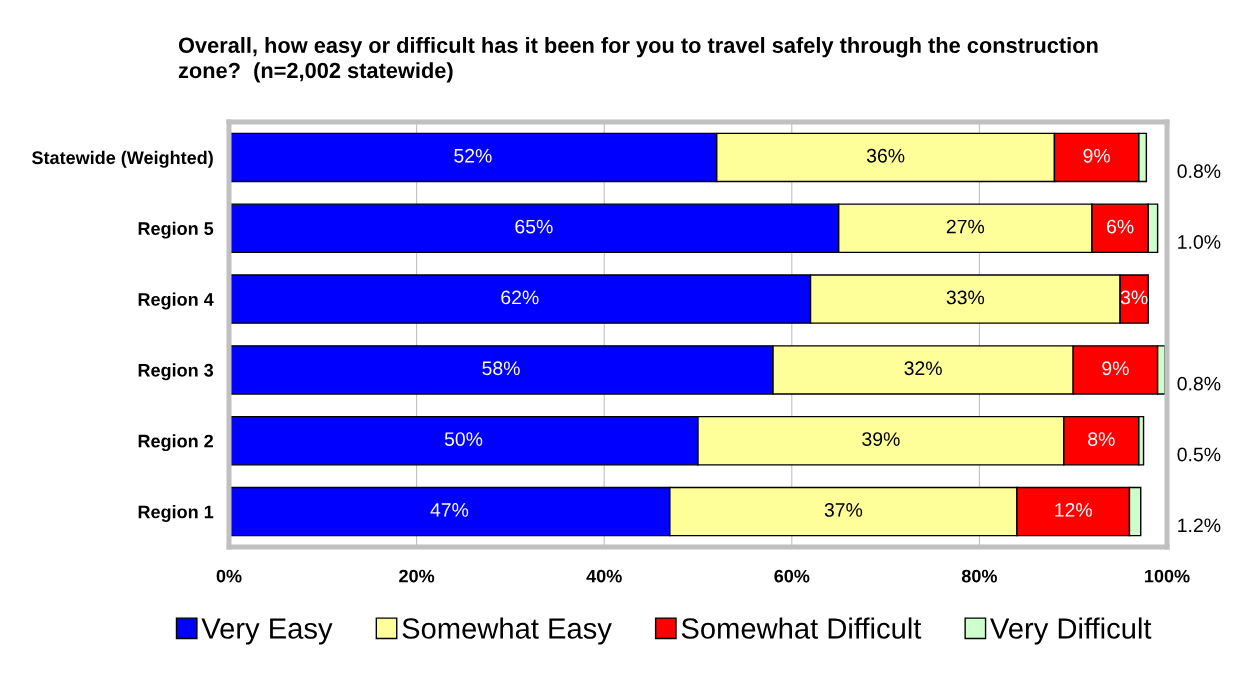 Image resolution: width=1233 pixels, height=679 pixels. Describe the element at coordinates (501, 368) in the screenshot. I see `data-label: 58%` at that location.